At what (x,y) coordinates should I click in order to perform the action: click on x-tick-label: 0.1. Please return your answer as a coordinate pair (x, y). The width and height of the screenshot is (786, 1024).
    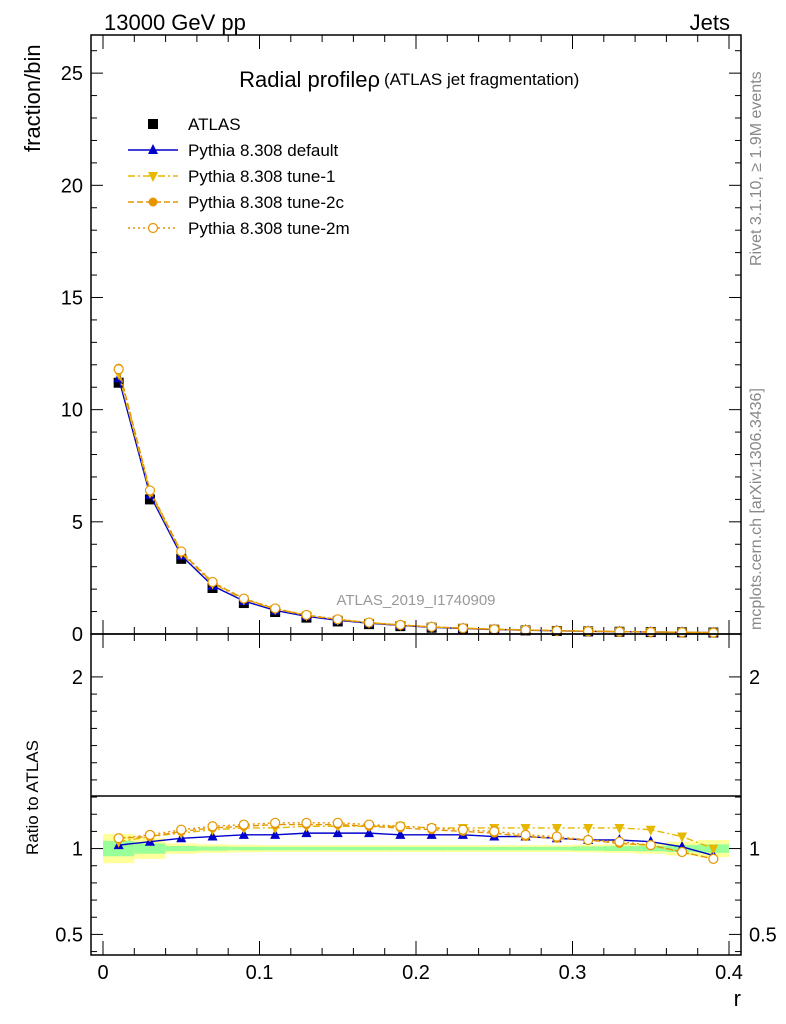
    Looking at the image, I should click on (260, 973).